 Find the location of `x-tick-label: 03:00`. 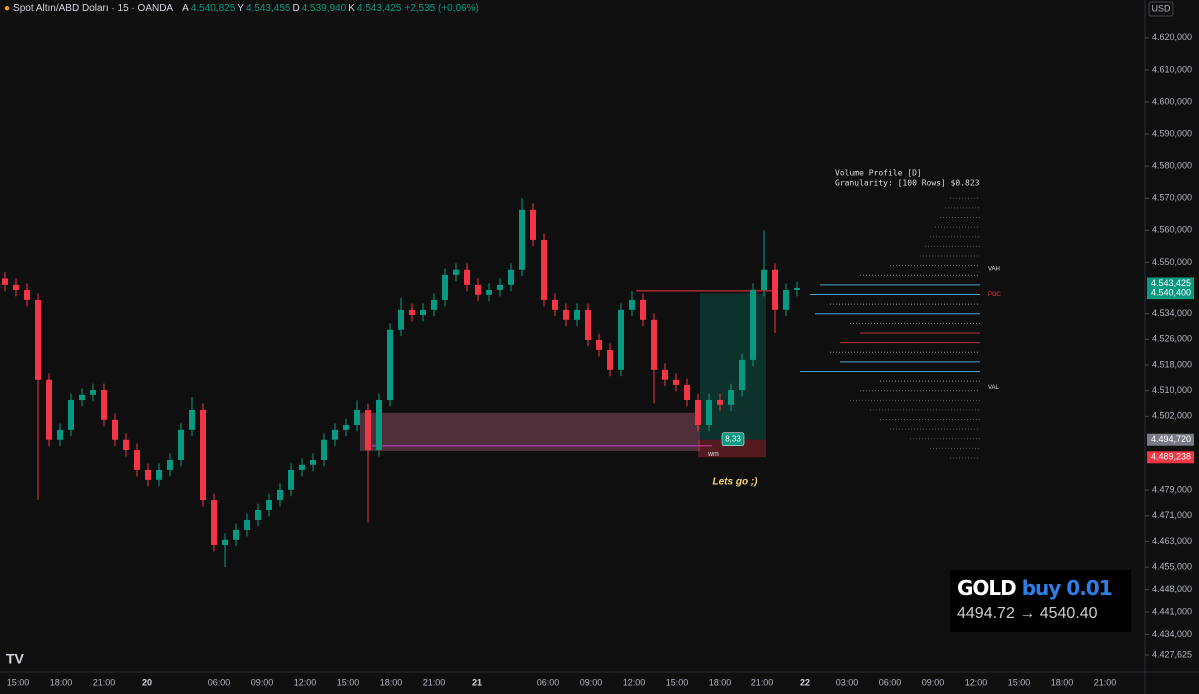

x-tick-label: 03:00 is located at coordinates (847, 682).